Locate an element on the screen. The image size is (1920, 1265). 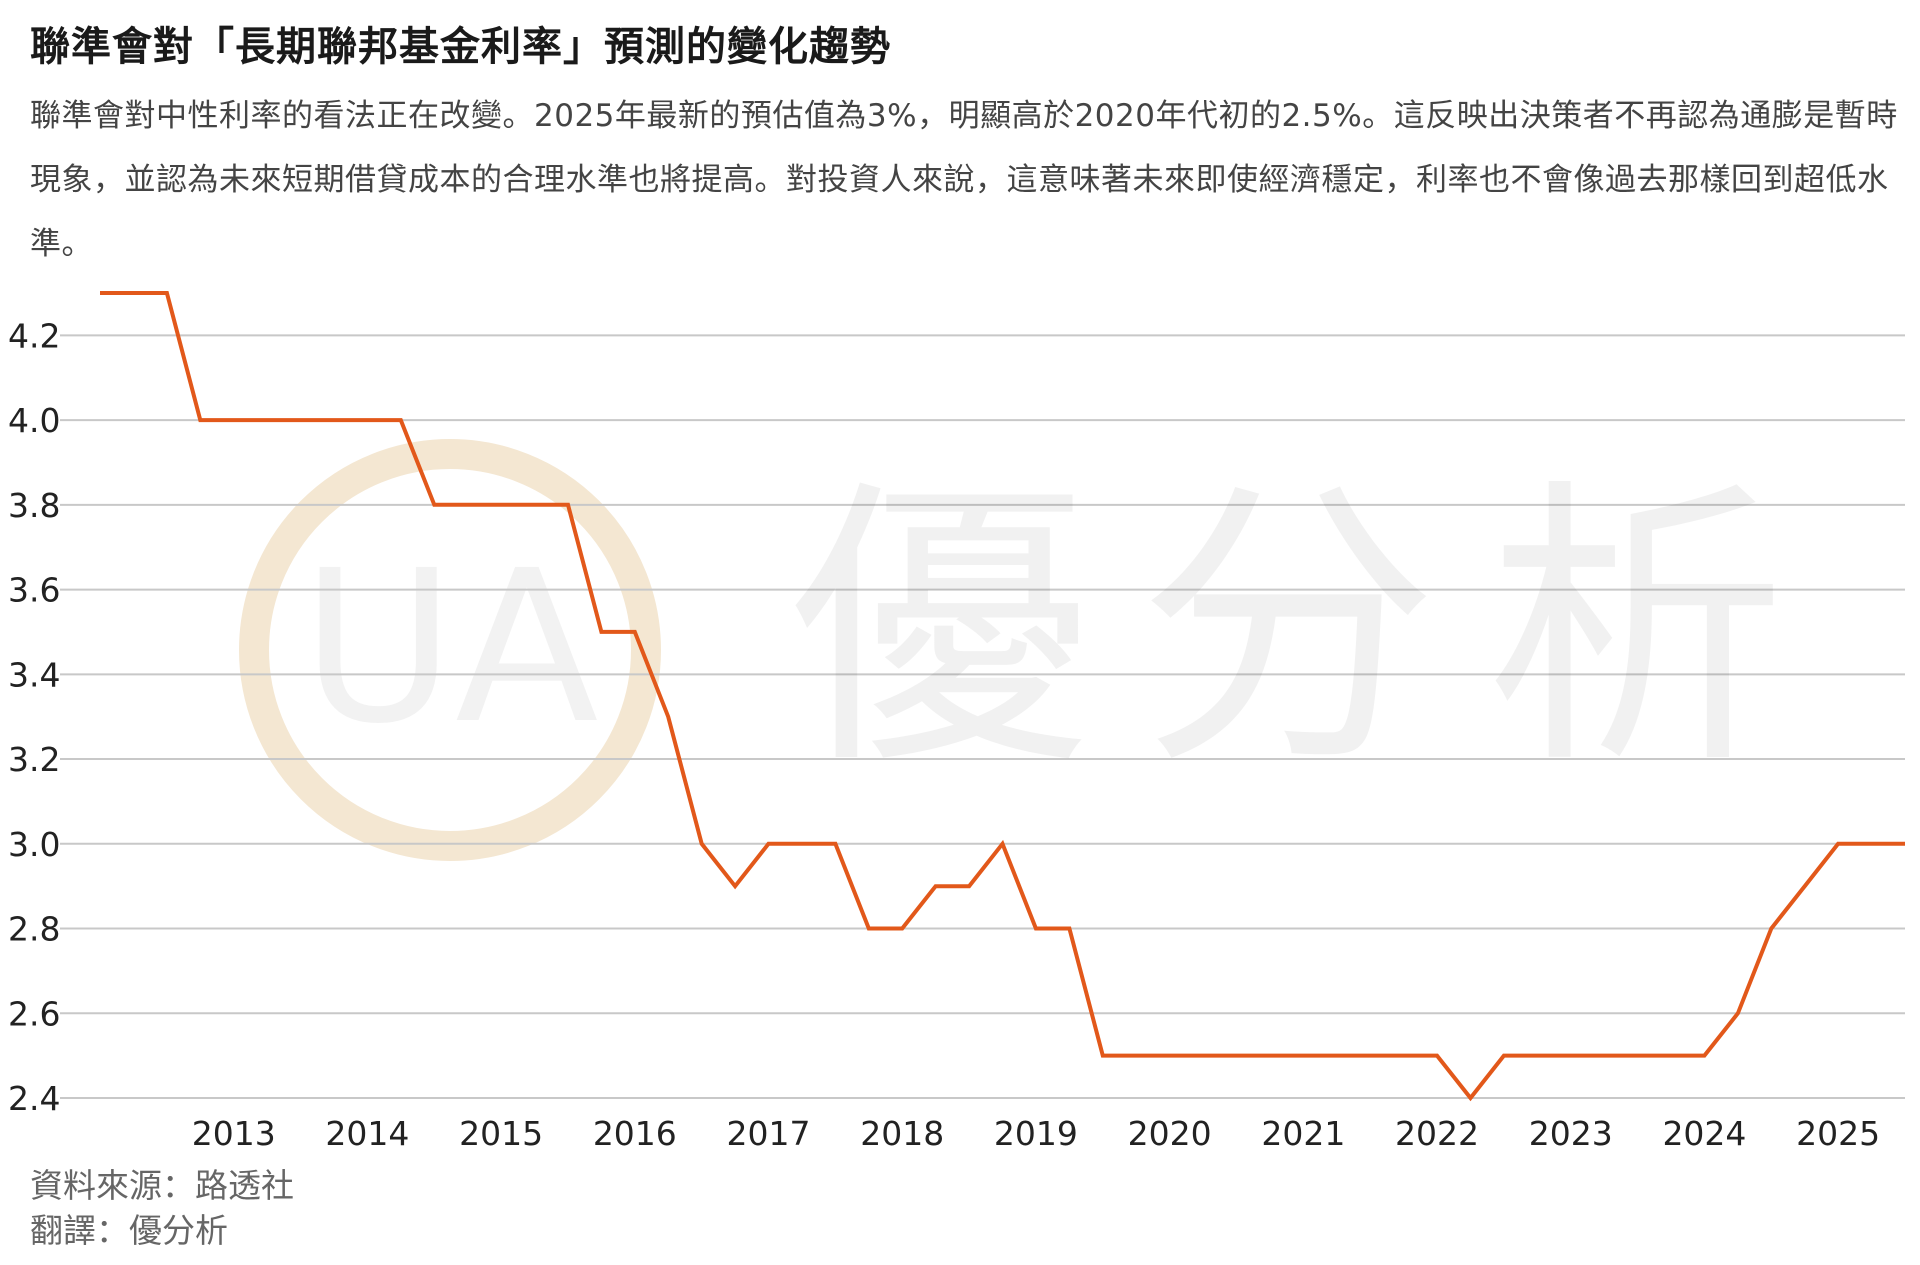
watermark-logo-letters: UA is located at coordinates (449, 647).